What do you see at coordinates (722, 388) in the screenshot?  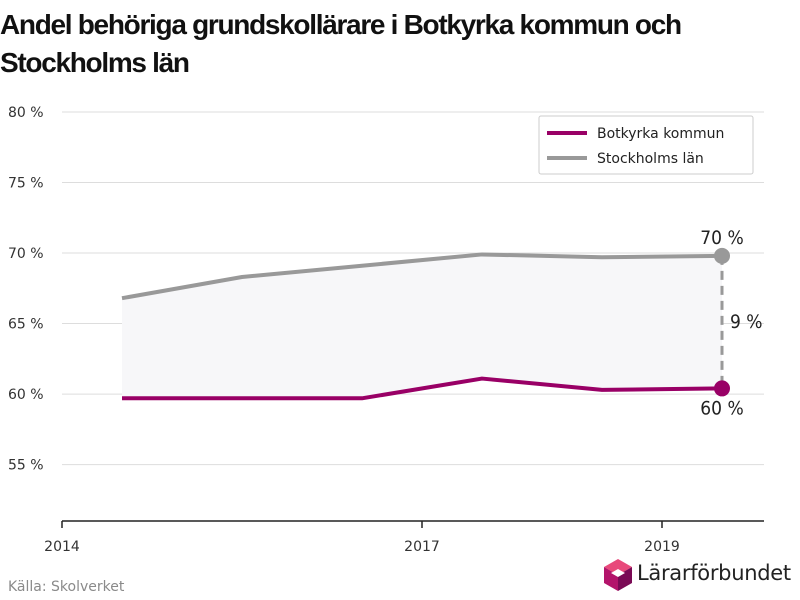 I see `botkyrka-kommun-end-point` at bounding box center [722, 388].